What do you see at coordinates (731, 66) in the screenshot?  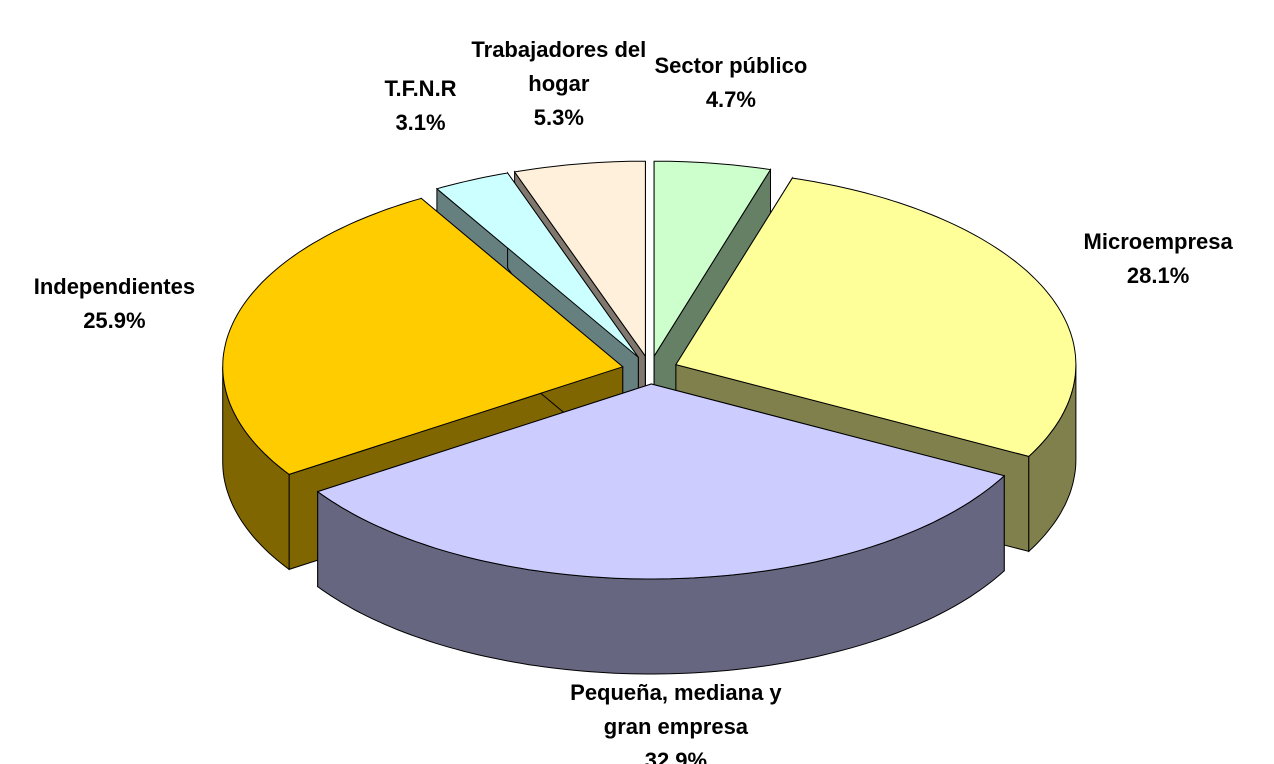 I see `slice-name: Sector público` at bounding box center [731, 66].